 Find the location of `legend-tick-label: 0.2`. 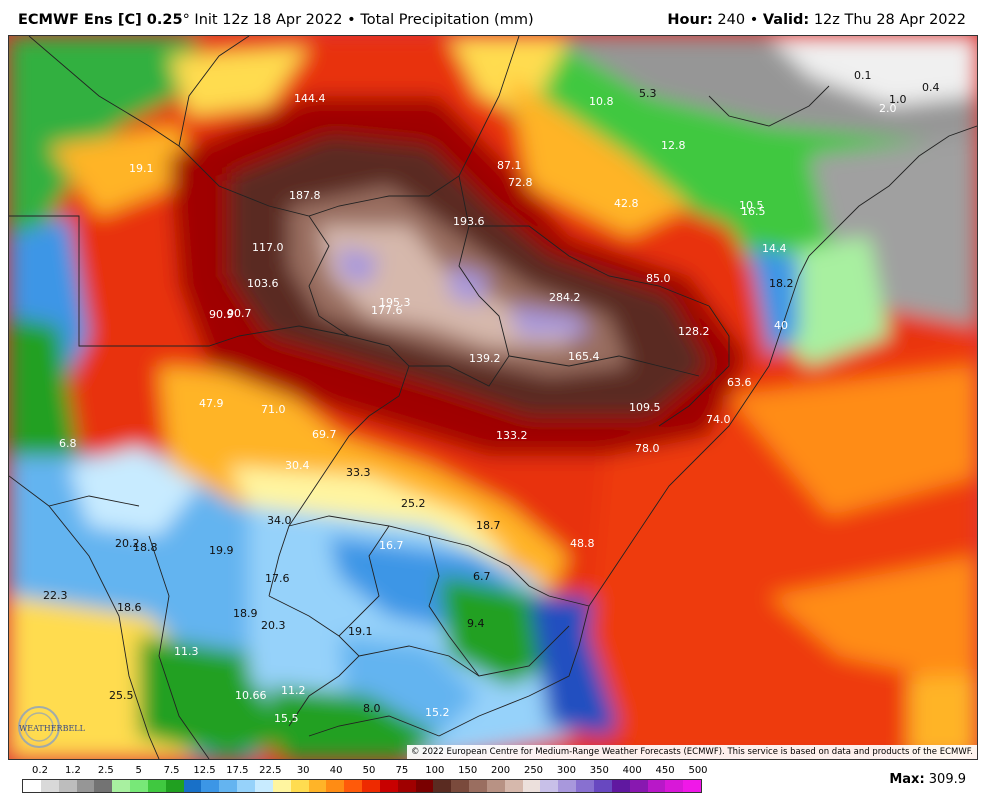

legend-tick-label: 0.2 is located at coordinates (40, 770).